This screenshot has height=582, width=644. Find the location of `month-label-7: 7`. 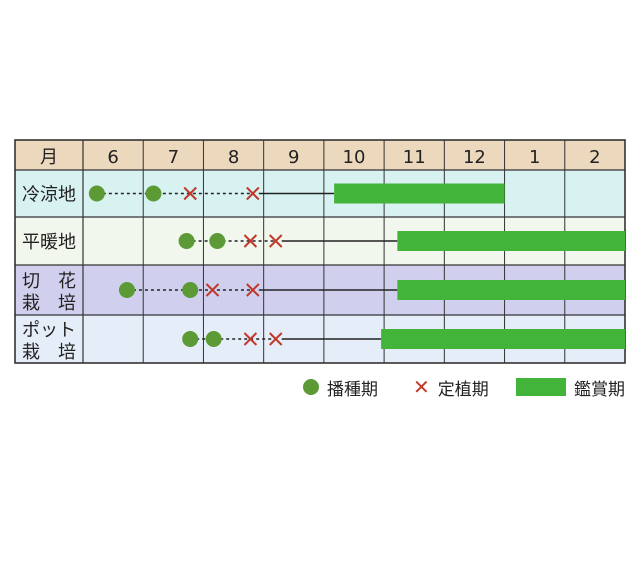

month-label-7: 7 is located at coordinates (173, 157).